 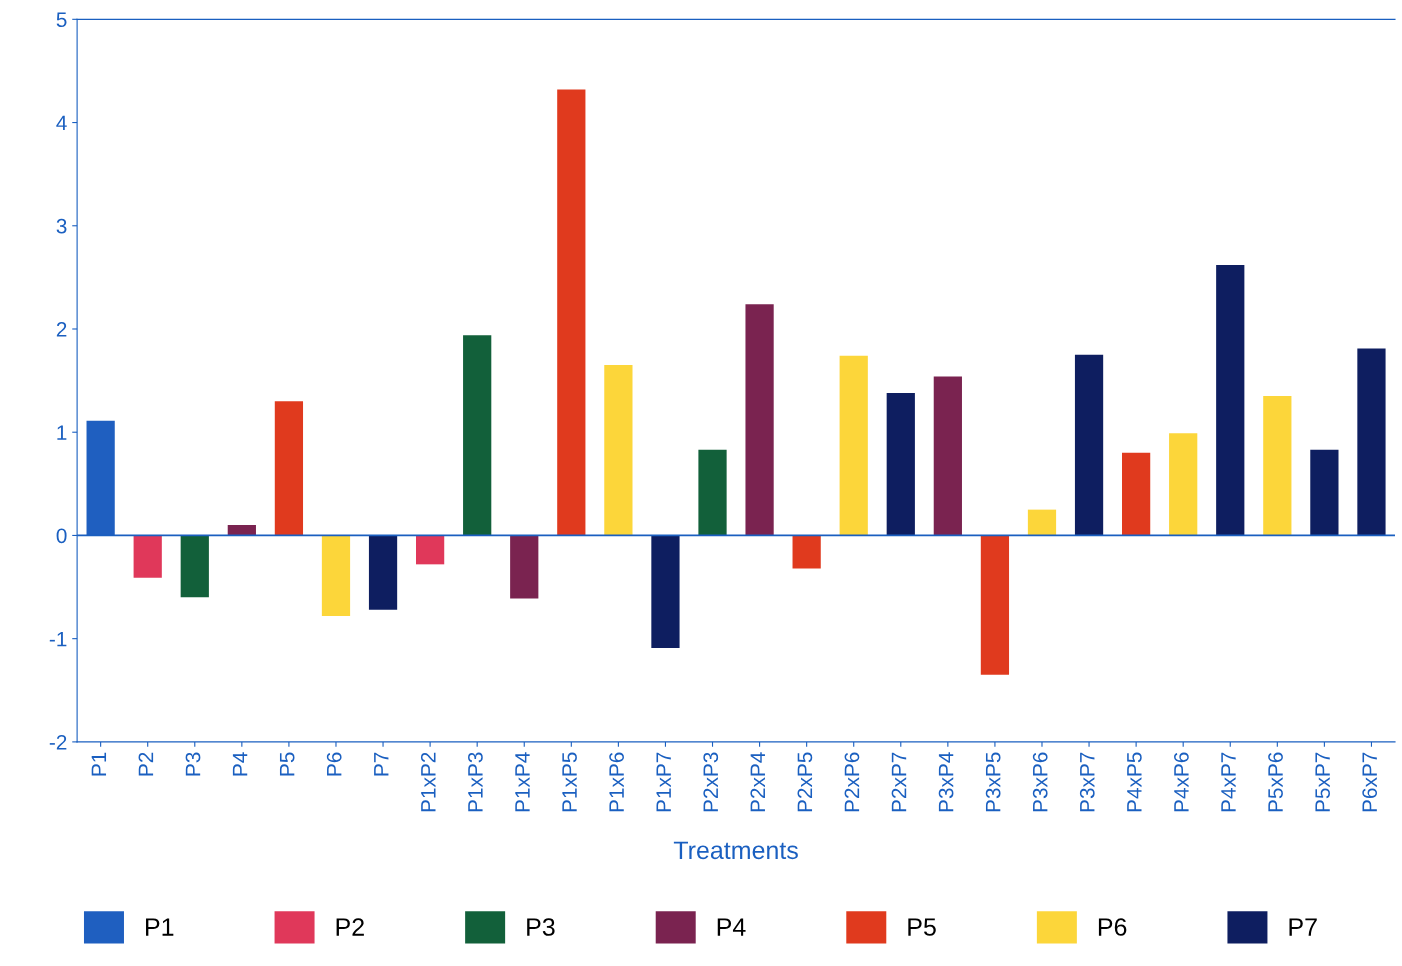 What do you see at coordinates (711, 782) in the screenshot?
I see `x-tick-label: P2xP3` at bounding box center [711, 782].